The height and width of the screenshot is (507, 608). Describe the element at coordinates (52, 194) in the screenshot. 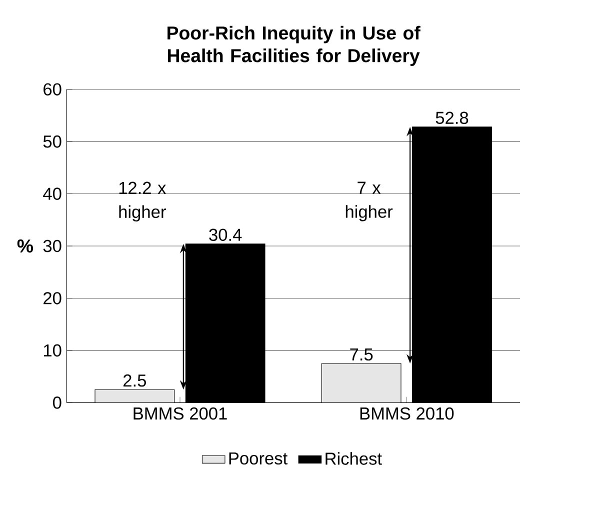

I see `y-tick-label: 40` at that location.